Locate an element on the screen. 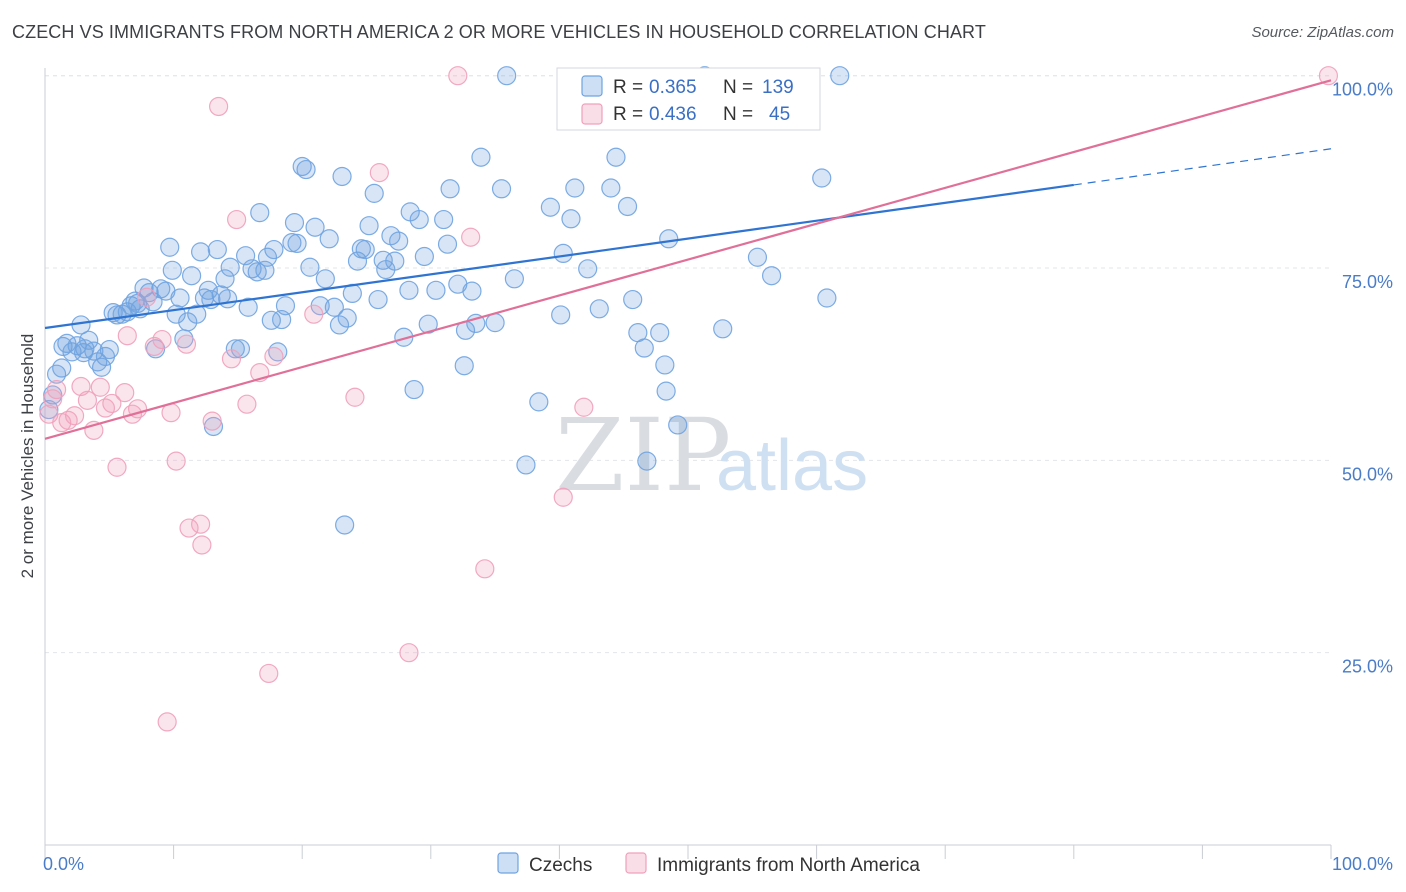  watermark: ZIP atlas is located at coordinates (711, 455).